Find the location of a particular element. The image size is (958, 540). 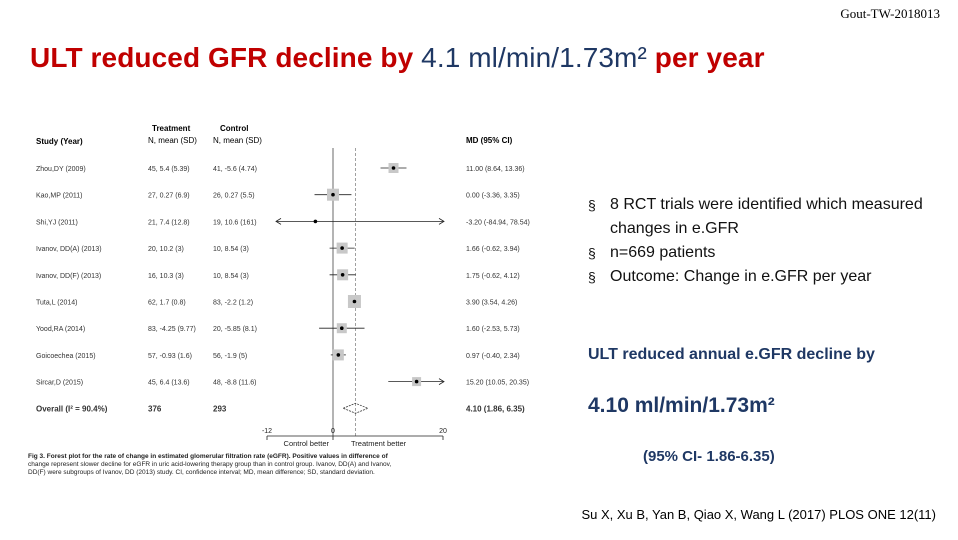

control-value: 41, -5.6 (4.74) is located at coordinates (235, 169).